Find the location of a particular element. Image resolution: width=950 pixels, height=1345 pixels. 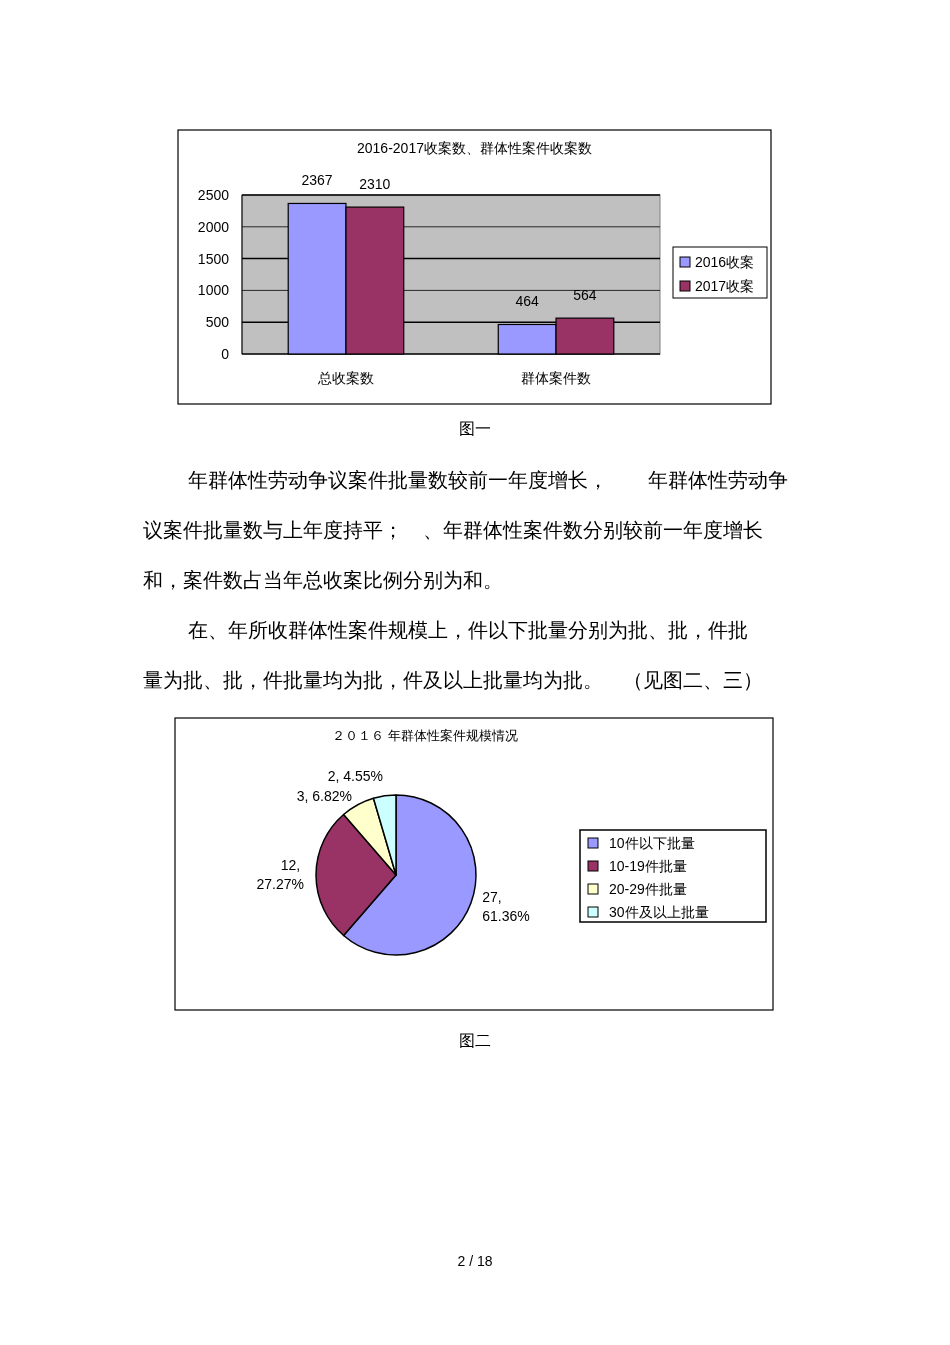

chart-title: 2016-2017收案数、群体性案件收案数 is located at coordinates (474, 148).